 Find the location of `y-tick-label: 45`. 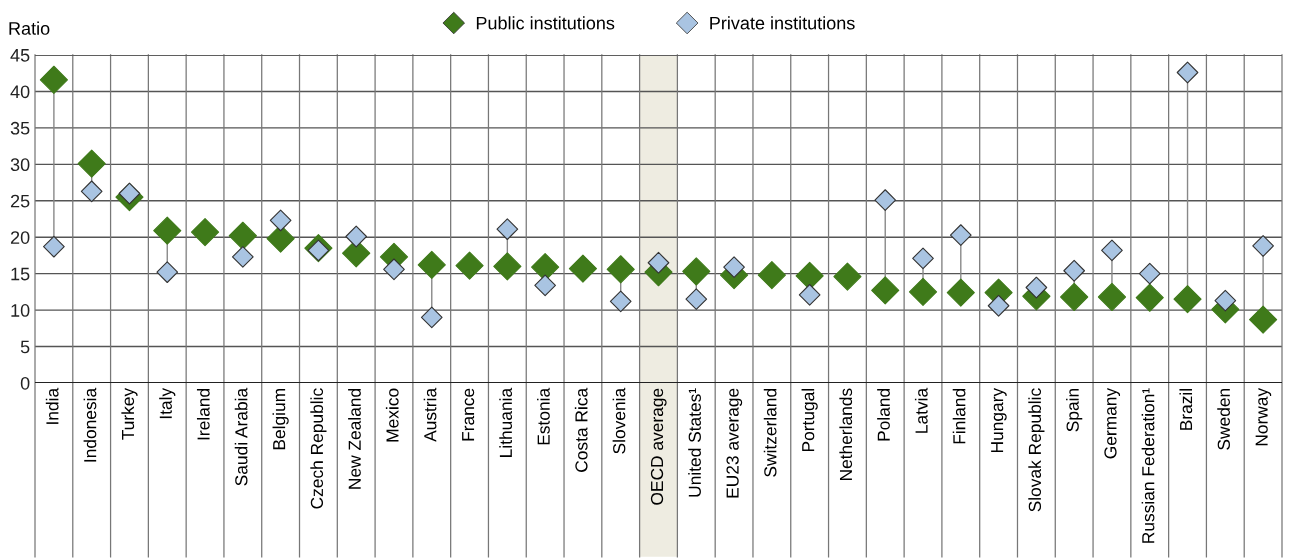

y-tick-label: 45 is located at coordinates (20, 55).